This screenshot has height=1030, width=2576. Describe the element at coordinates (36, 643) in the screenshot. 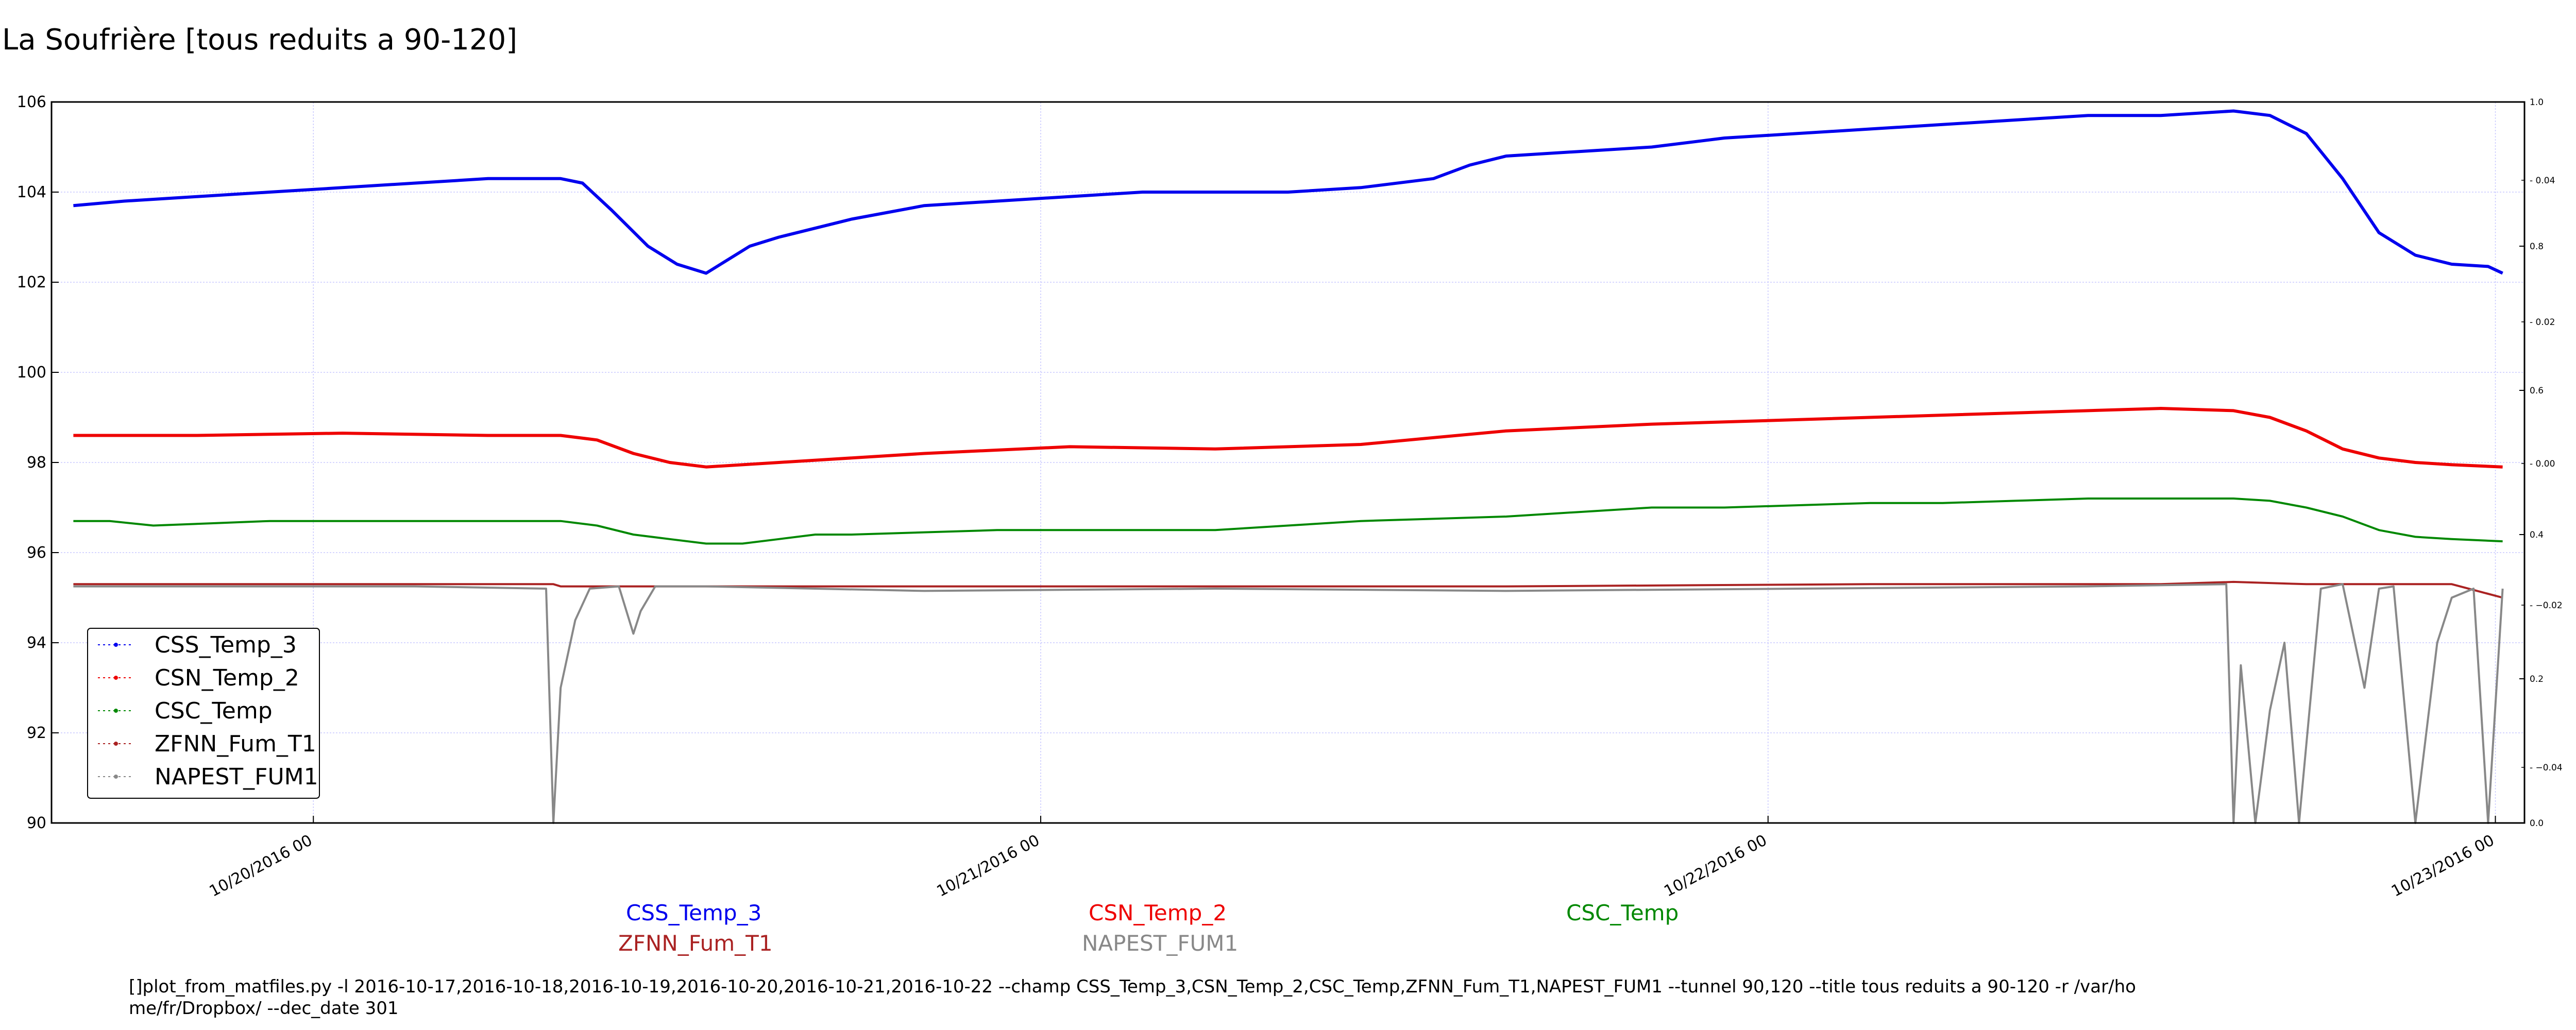

I see `y-tick-label: 94` at that location.